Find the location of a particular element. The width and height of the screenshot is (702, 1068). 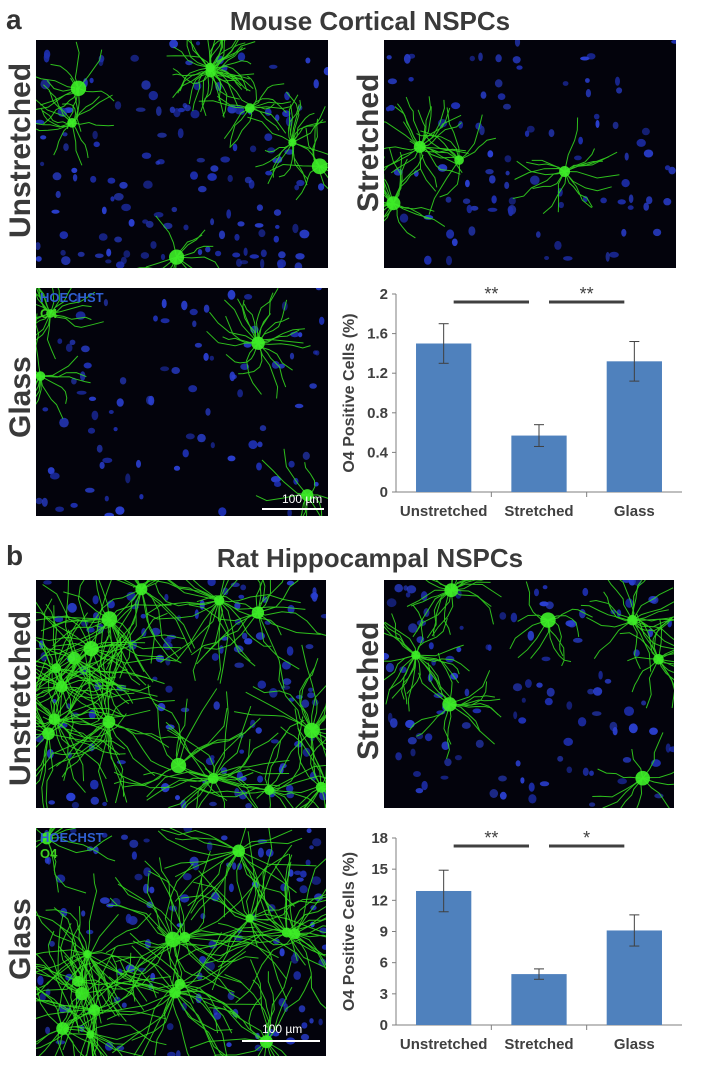

bar-stretched is located at coordinates (539, 999).